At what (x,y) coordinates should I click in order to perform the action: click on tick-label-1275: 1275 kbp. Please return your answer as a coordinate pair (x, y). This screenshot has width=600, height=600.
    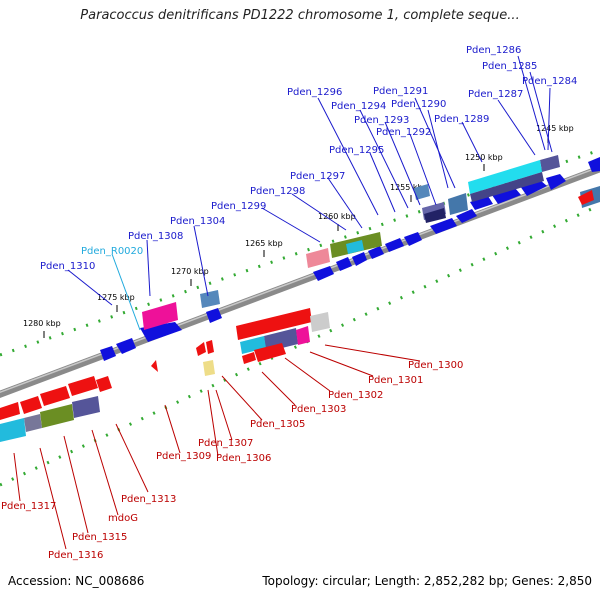
    Looking at the image, I should click on (116, 297).